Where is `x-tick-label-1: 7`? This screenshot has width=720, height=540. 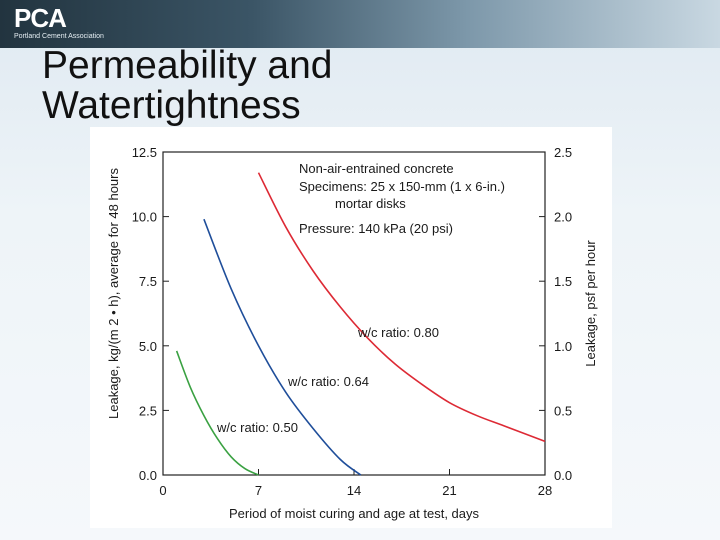
x-tick-label-1: 7 is located at coordinates (258, 490).